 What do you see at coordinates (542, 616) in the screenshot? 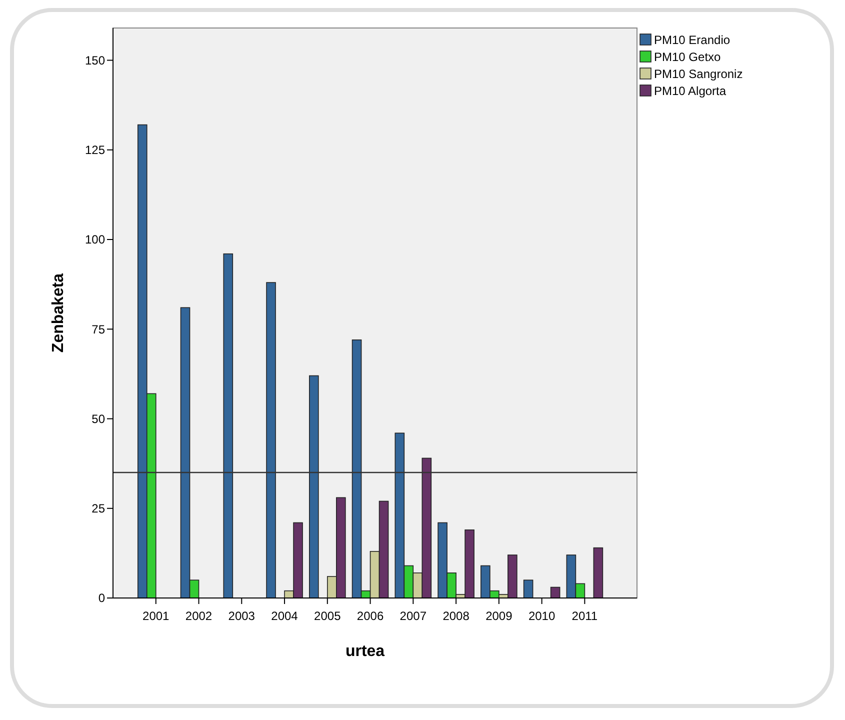
I see `x-tick-label: 2010` at bounding box center [542, 616].